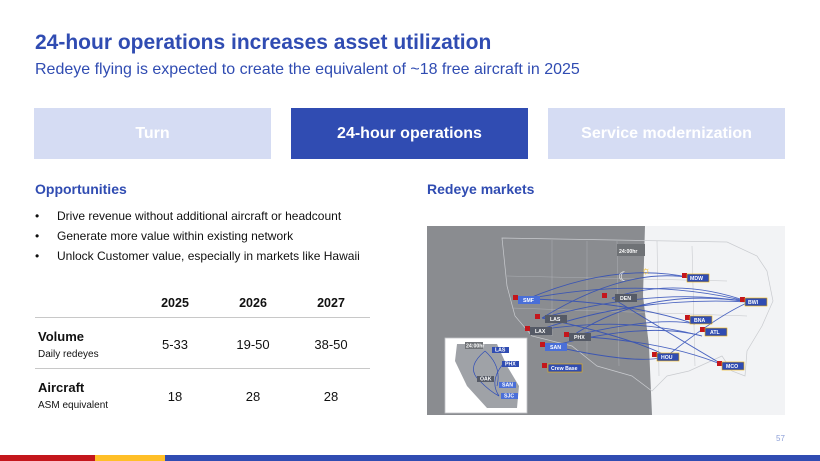 Image resolution: width=820 pixels, height=461 pixels. I want to click on svg-text: HOU, so click(667, 358).